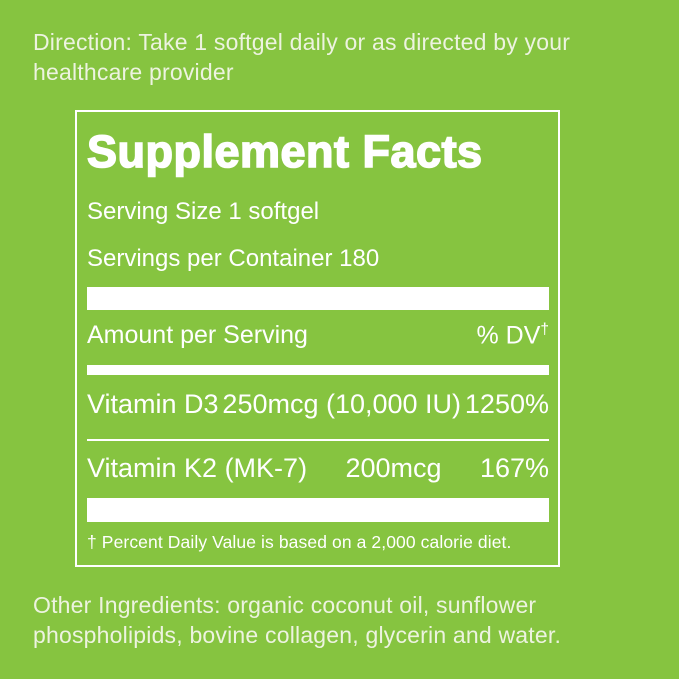  Describe the element at coordinates (318, 440) in the screenshot. I see `divider-rule-thin` at that location.